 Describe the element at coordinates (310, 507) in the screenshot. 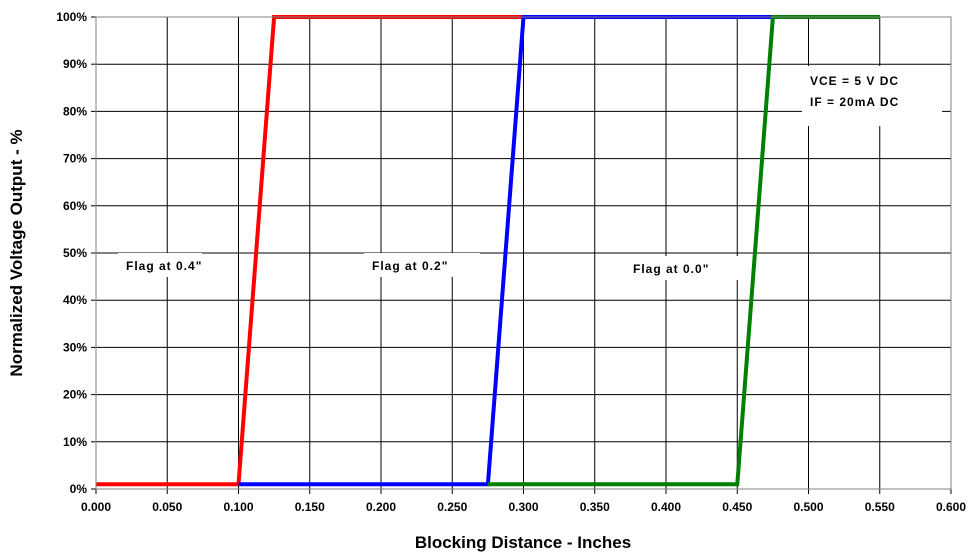

I see `x-tick-label: 0.150` at that location.